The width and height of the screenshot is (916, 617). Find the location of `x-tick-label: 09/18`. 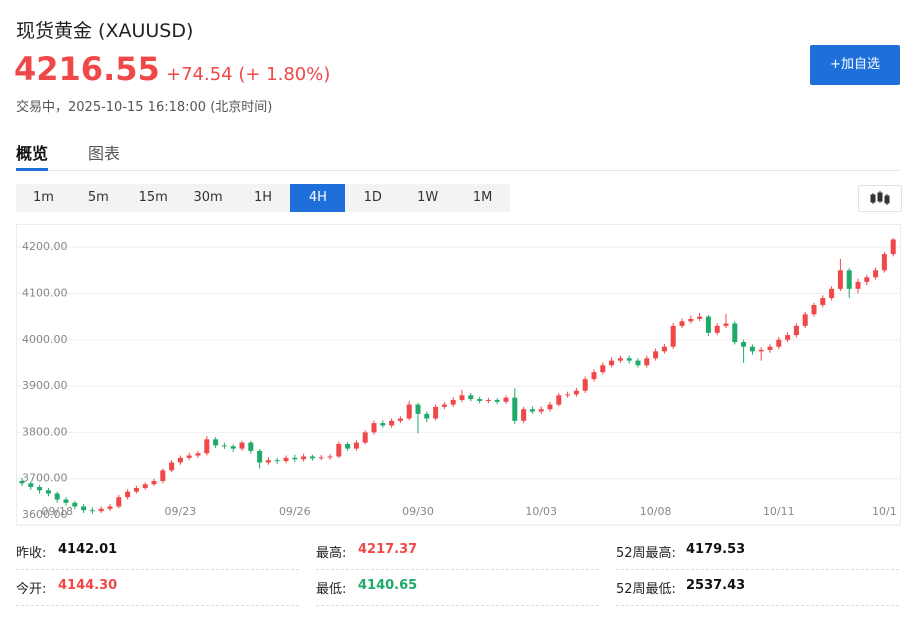

x-tick-label: 09/18 is located at coordinates (57, 511).